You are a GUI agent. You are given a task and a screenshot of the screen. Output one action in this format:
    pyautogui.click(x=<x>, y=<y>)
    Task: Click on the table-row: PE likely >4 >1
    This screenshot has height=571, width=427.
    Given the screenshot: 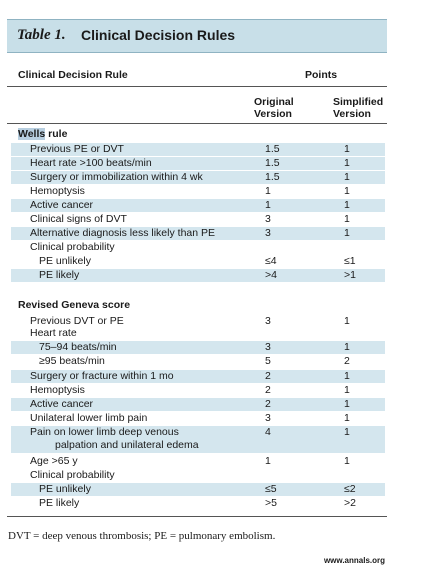 What is the action you would take?
    pyautogui.click(x=198, y=275)
    